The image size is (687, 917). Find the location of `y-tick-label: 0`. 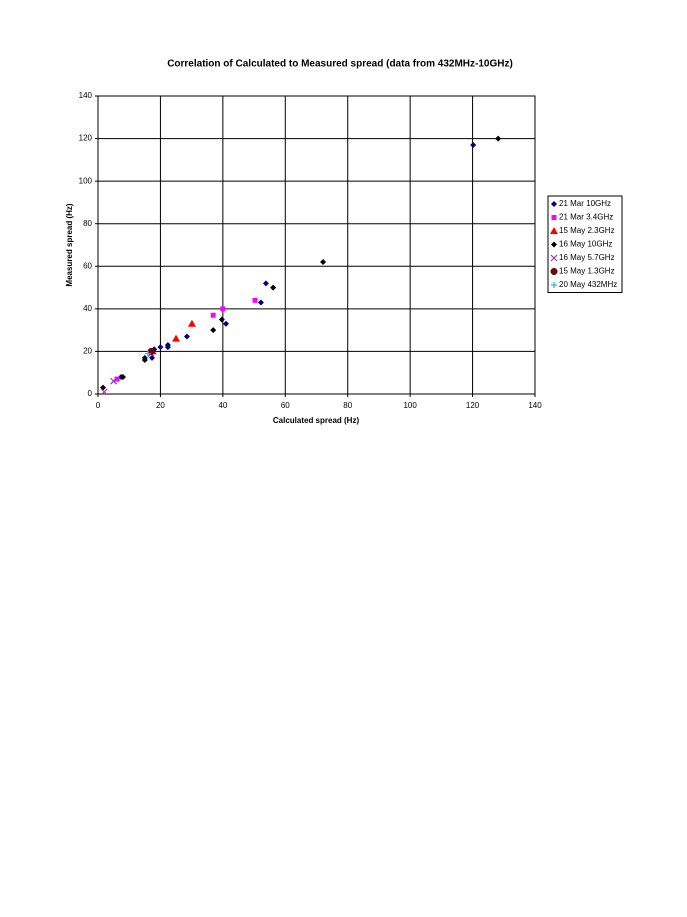

y-tick-label: 0 is located at coordinates (90, 393).